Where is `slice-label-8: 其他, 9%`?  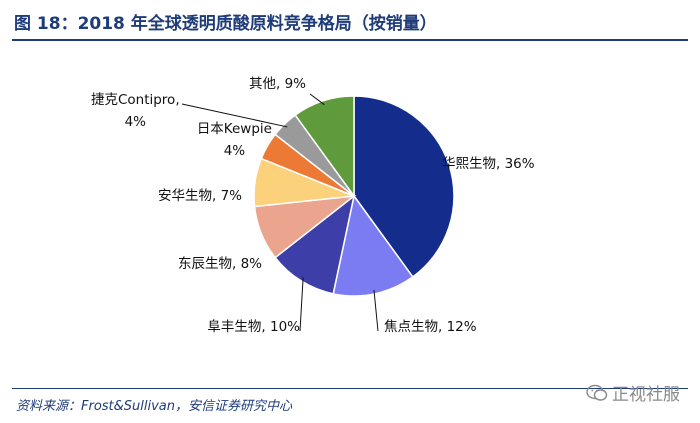 slice-label-8: 其他, 9% is located at coordinates (277, 84).